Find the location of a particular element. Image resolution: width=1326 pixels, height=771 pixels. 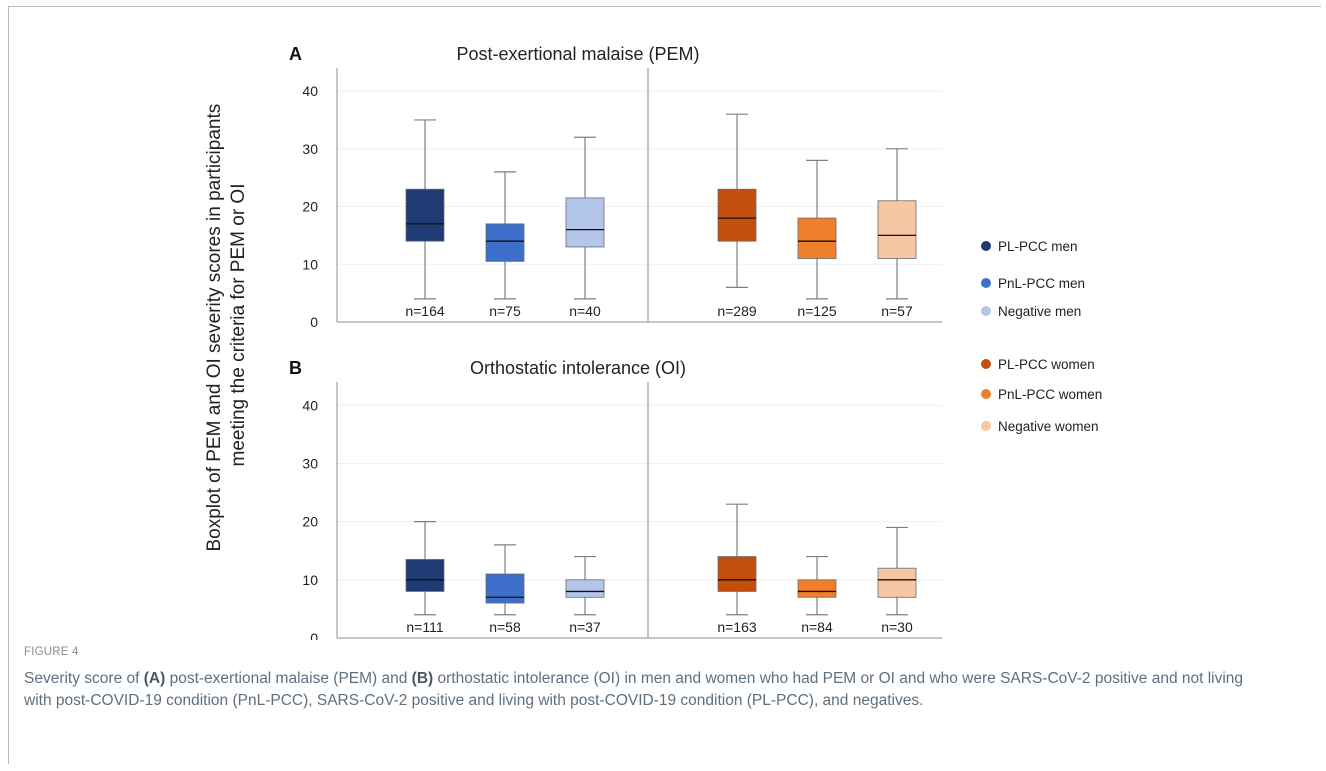

legend-label: Negative men is located at coordinates (1039, 311).